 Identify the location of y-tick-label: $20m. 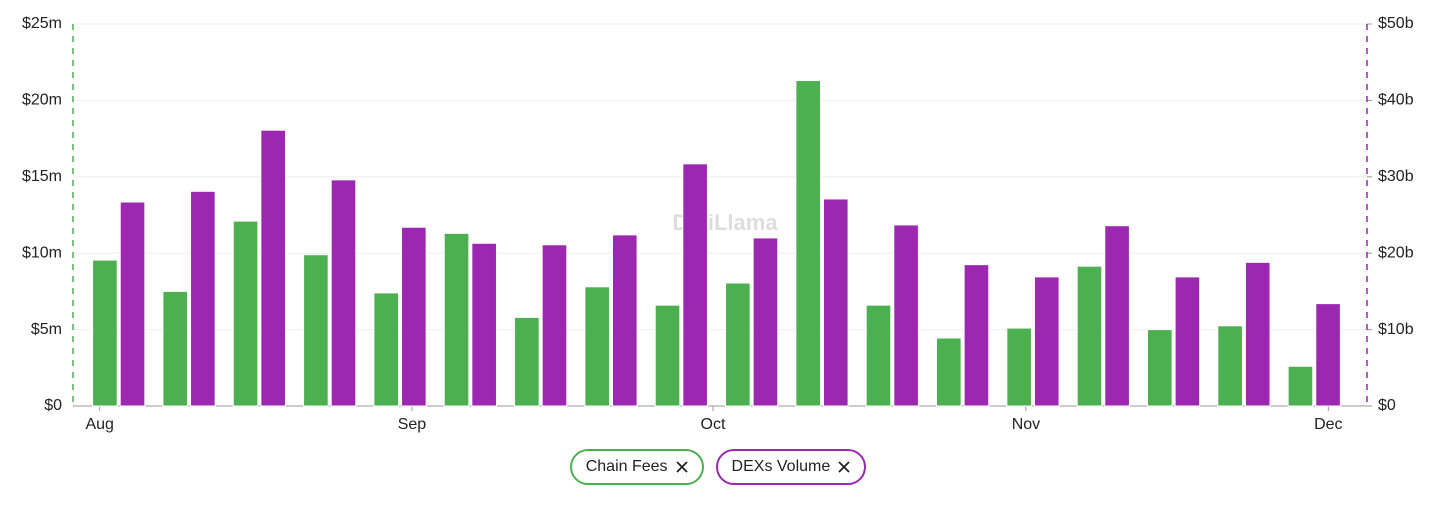
(42, 100).